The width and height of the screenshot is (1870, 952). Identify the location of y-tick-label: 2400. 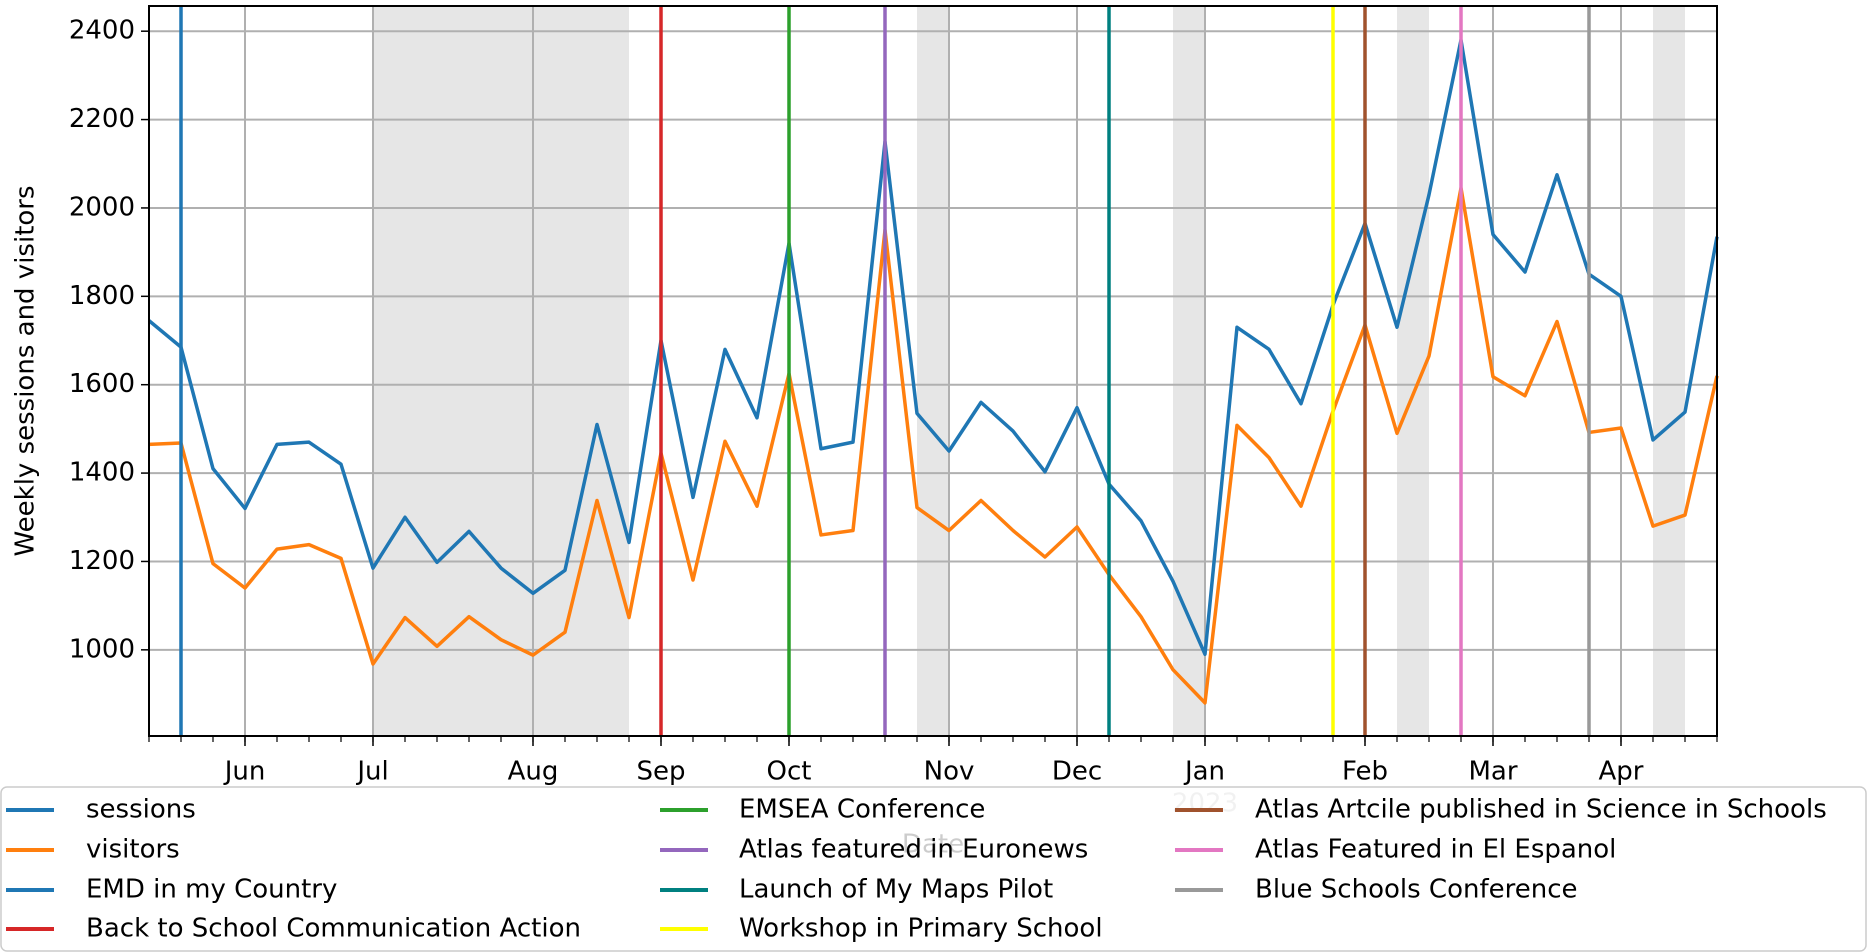
(102, 31).